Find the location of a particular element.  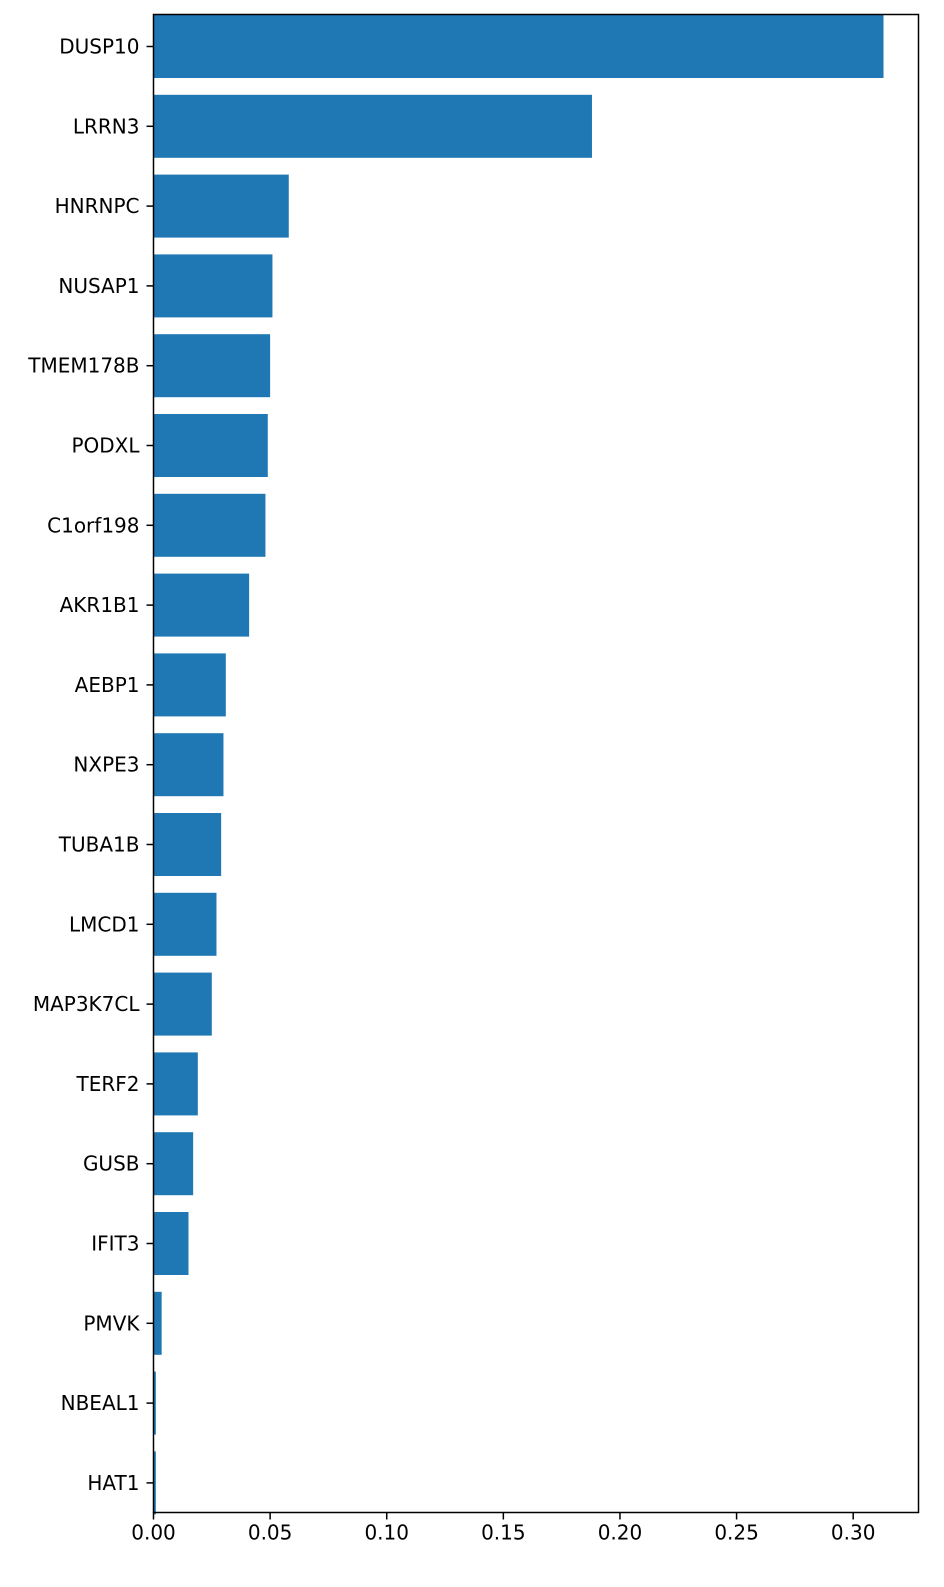

bar-terf2 is located at coordinates (175, 1084).